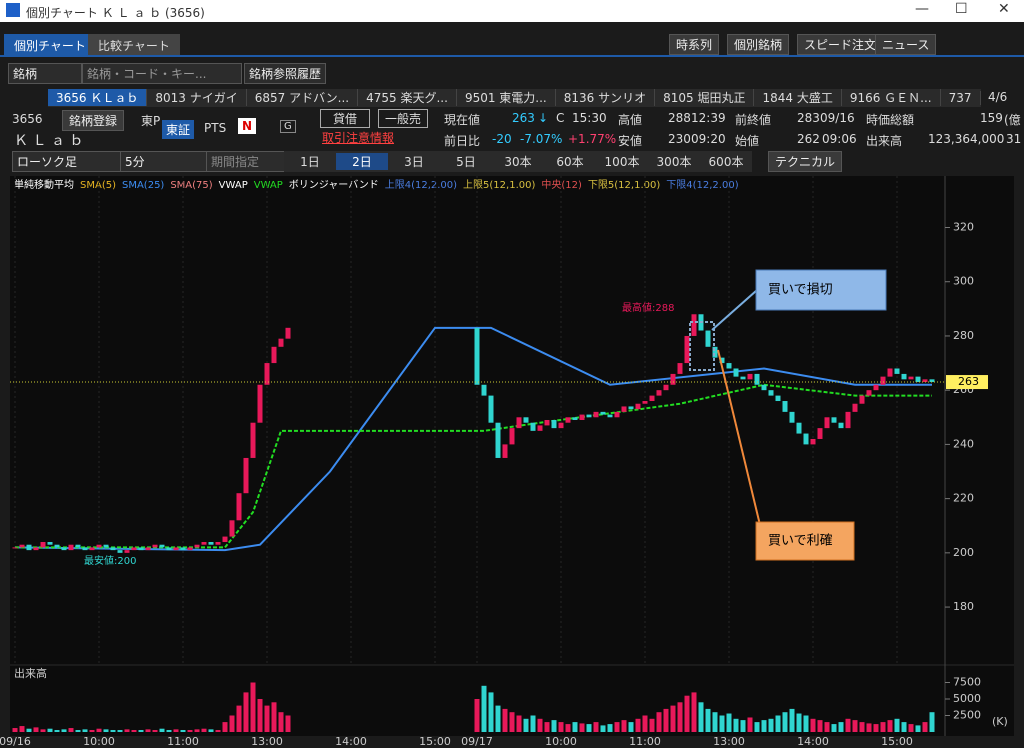  Describe the element at coordinates (462, 120) in the screenshot. I see `label: 現在値` at that location.